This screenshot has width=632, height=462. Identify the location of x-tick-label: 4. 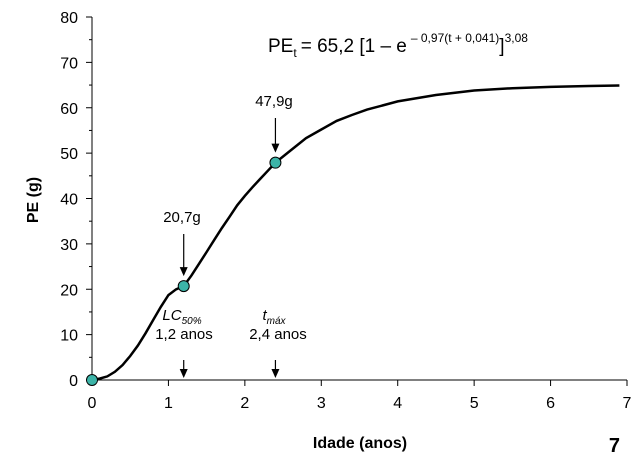
(397, 403).